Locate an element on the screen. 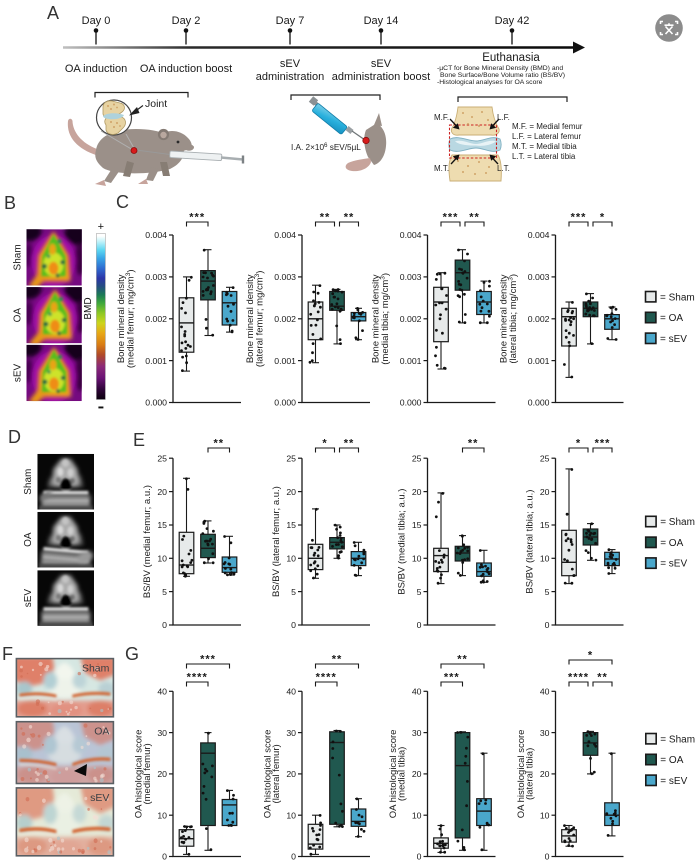 Image resolution: width=700 pixels, height=865 pixels. svg-text:-Histological analyses for OA: -Histological analyses for OA score is located at coordinates (490, 82).